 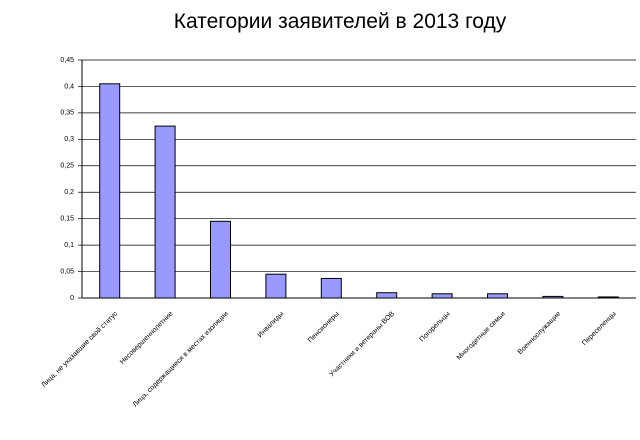 I want to click on chart-title: Категории заявителей в 2013 году, so click(x=340, y=21).